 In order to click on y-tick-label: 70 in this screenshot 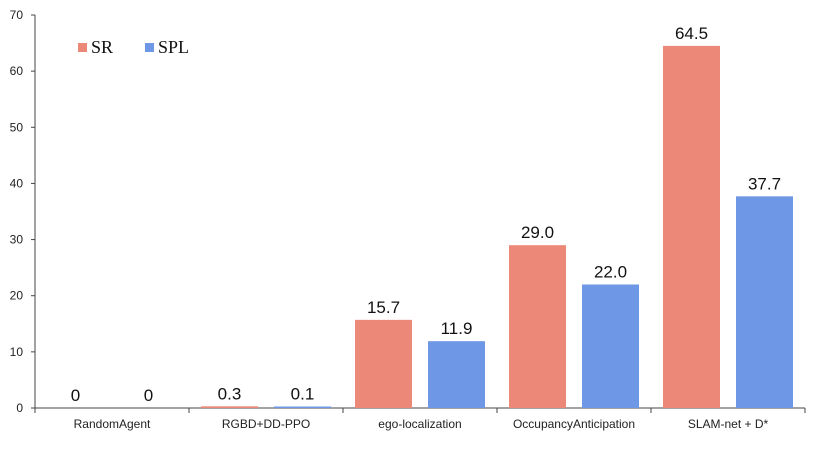, I will do `click(17, 15)`.